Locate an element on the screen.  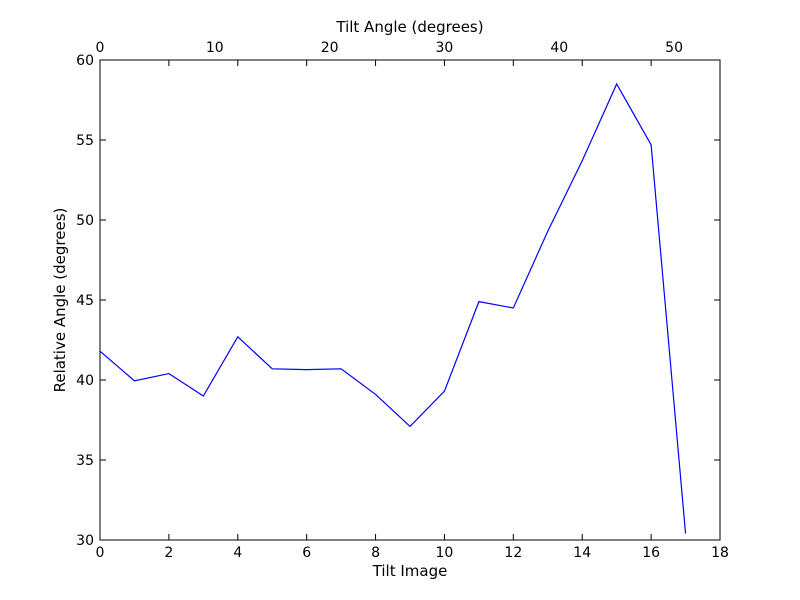
x-tick-label: 0 is located at coordinates (100, 553).